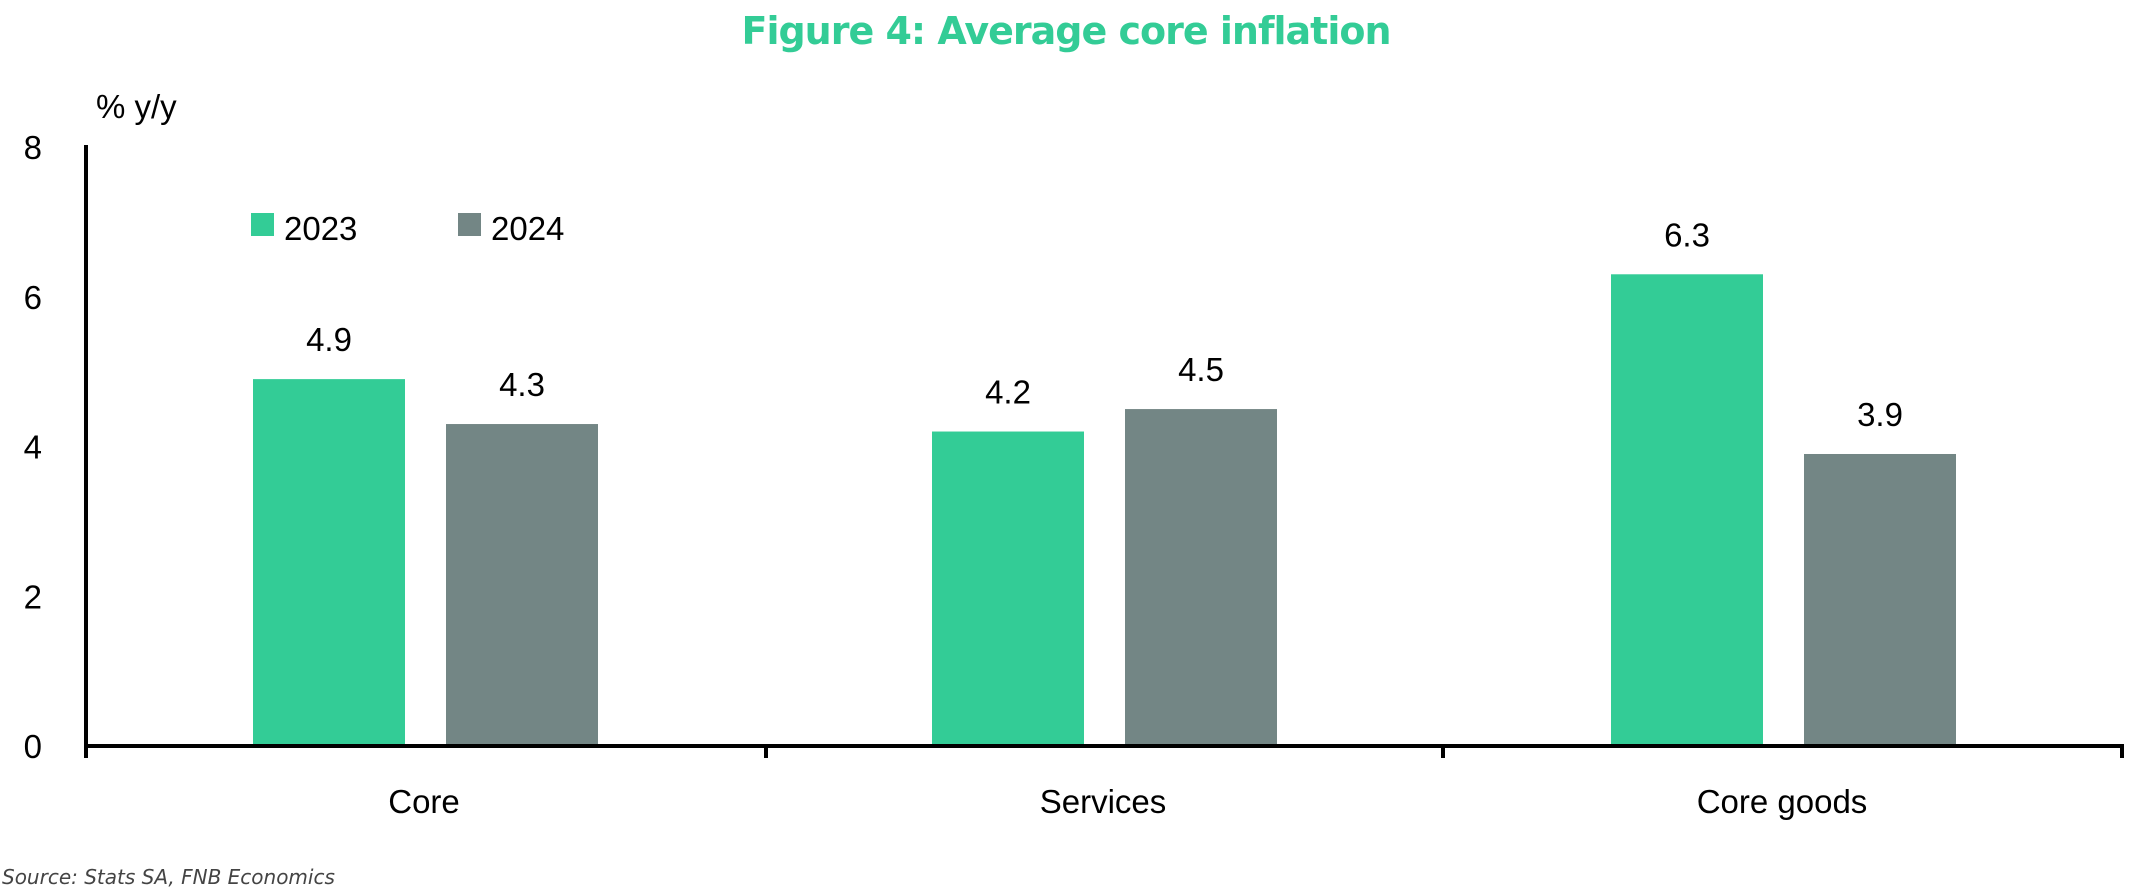 The height and width of the screenshot is (893, 2133). What do you see at coordinates (424, 801) in the screenshot?
I see `x-tick-label: Core` at bounding box center [424, 801].